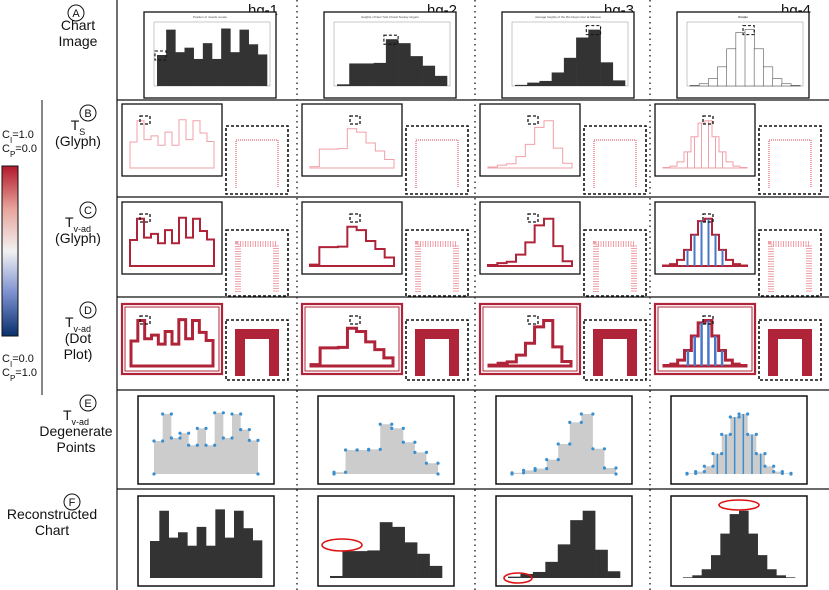 Image resolution: width=829 pixels, height=590 pixels. What do you see at coordinates (76, 447) in the screenshot?
I see `row-label-line: Points` at bounding box center [76, 447].